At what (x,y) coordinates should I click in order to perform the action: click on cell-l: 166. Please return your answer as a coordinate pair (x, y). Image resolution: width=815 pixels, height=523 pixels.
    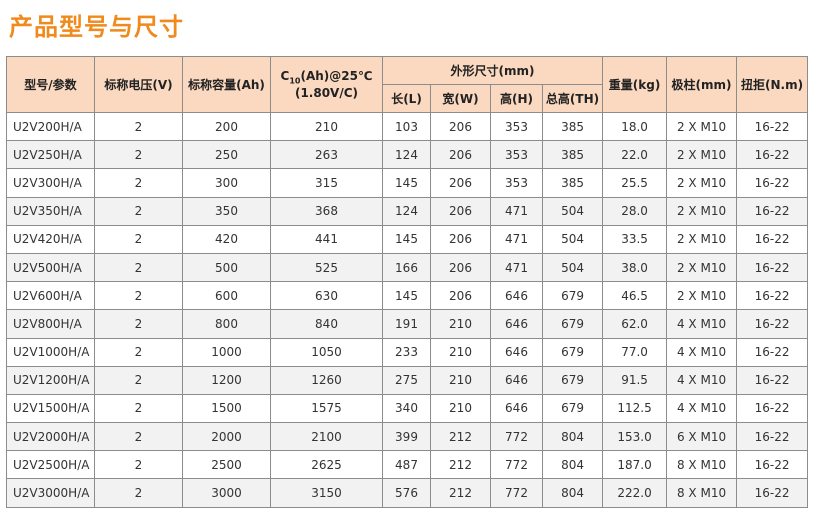
    Looking at the image, I should click on (406, 267).